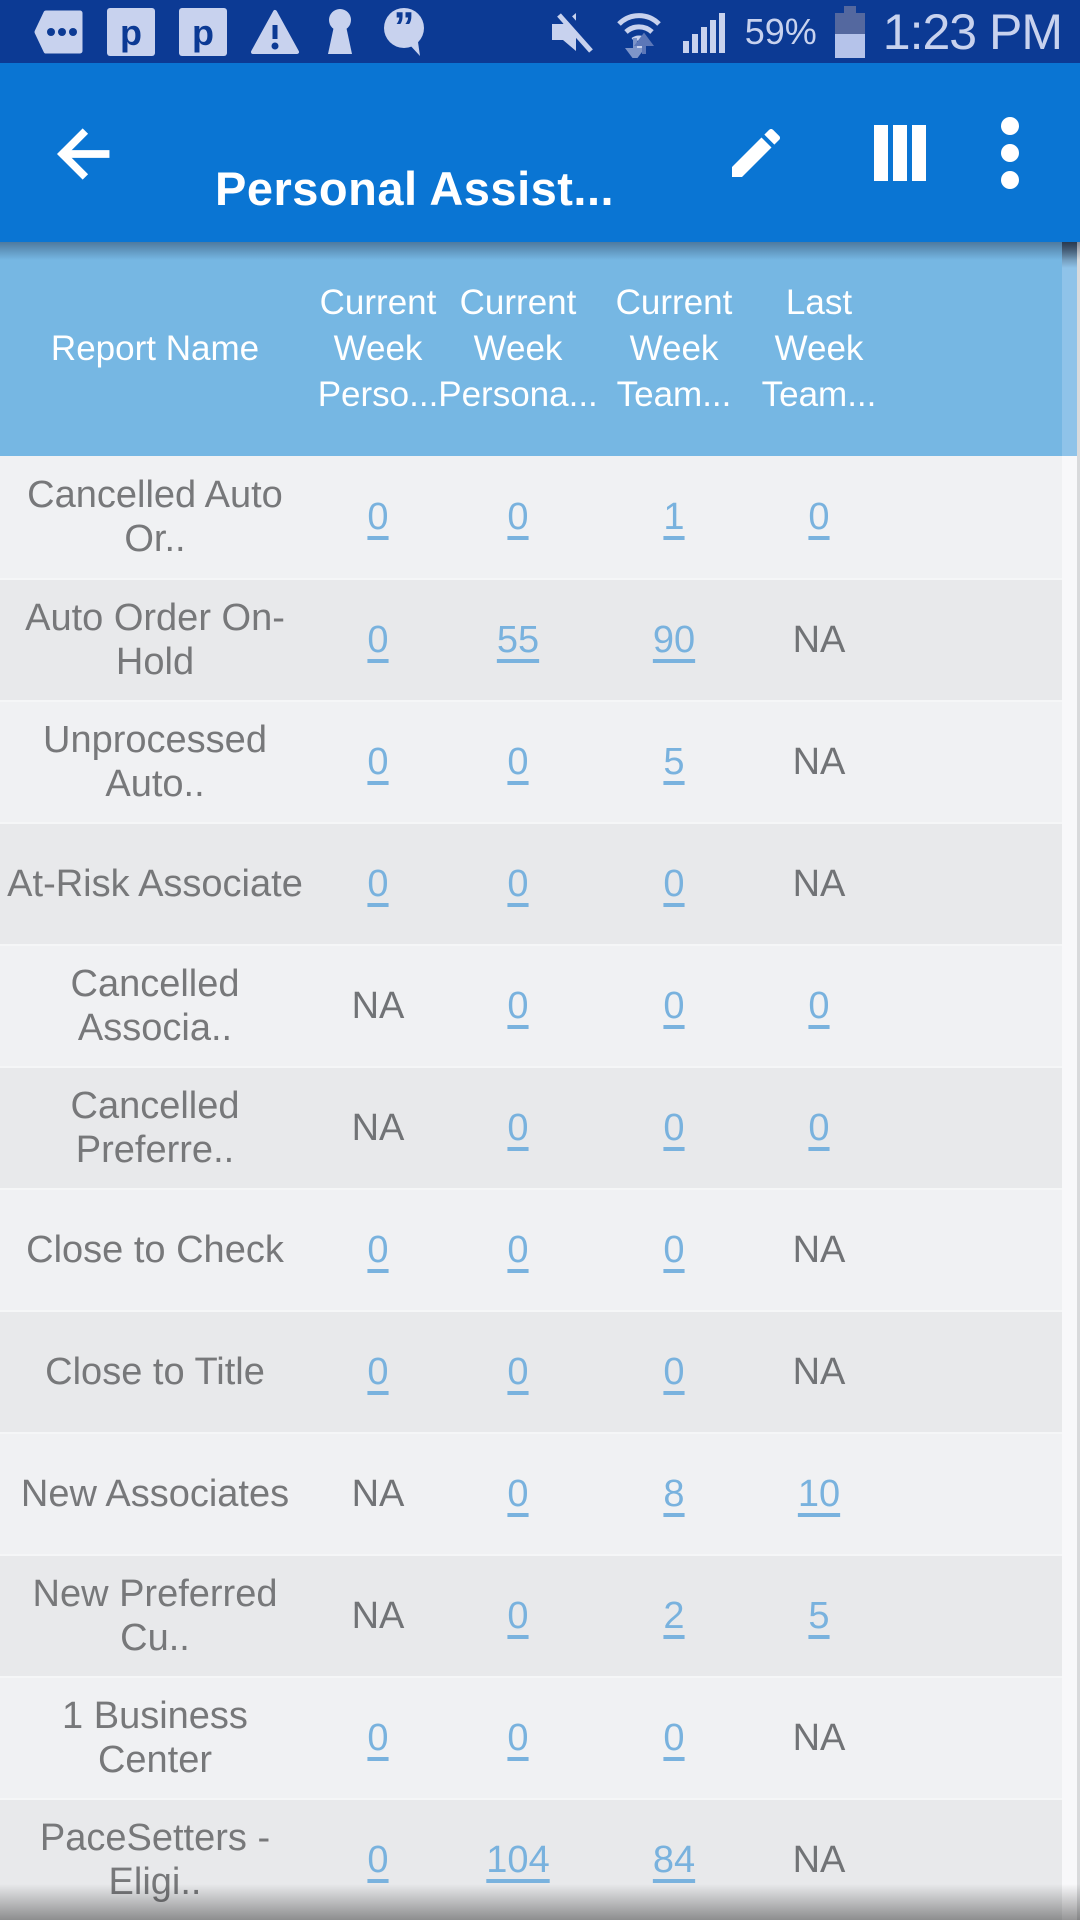 This screenshot has width=1080, height=1920. Describe the element at coordinates (901, 153) in the screenshot. I see `view-columns-button` at that location.